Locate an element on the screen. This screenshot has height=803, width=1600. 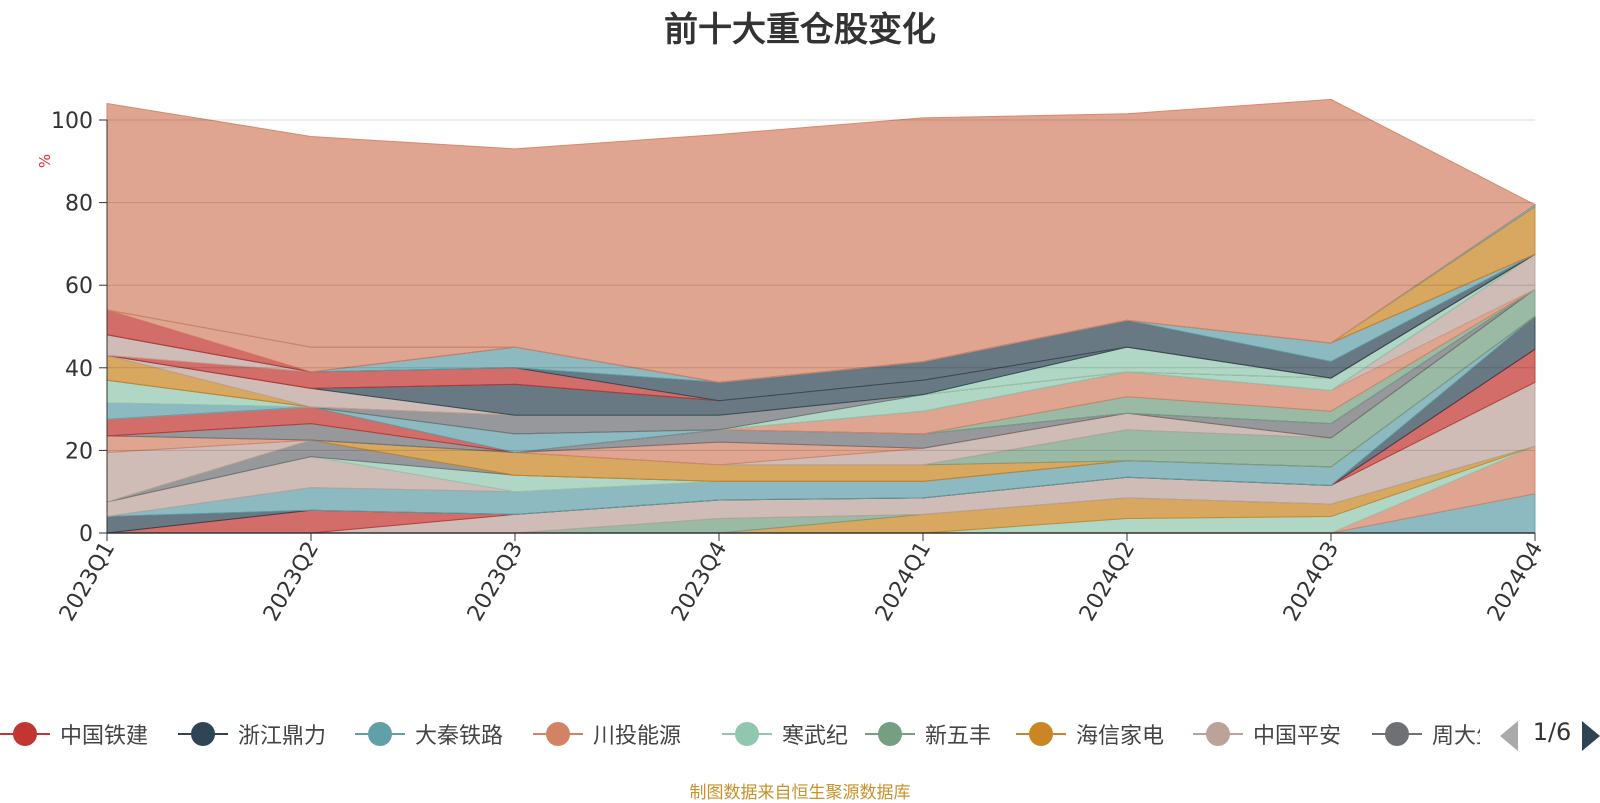
y-tick-label: 40 is located at coordinates (79, 369).